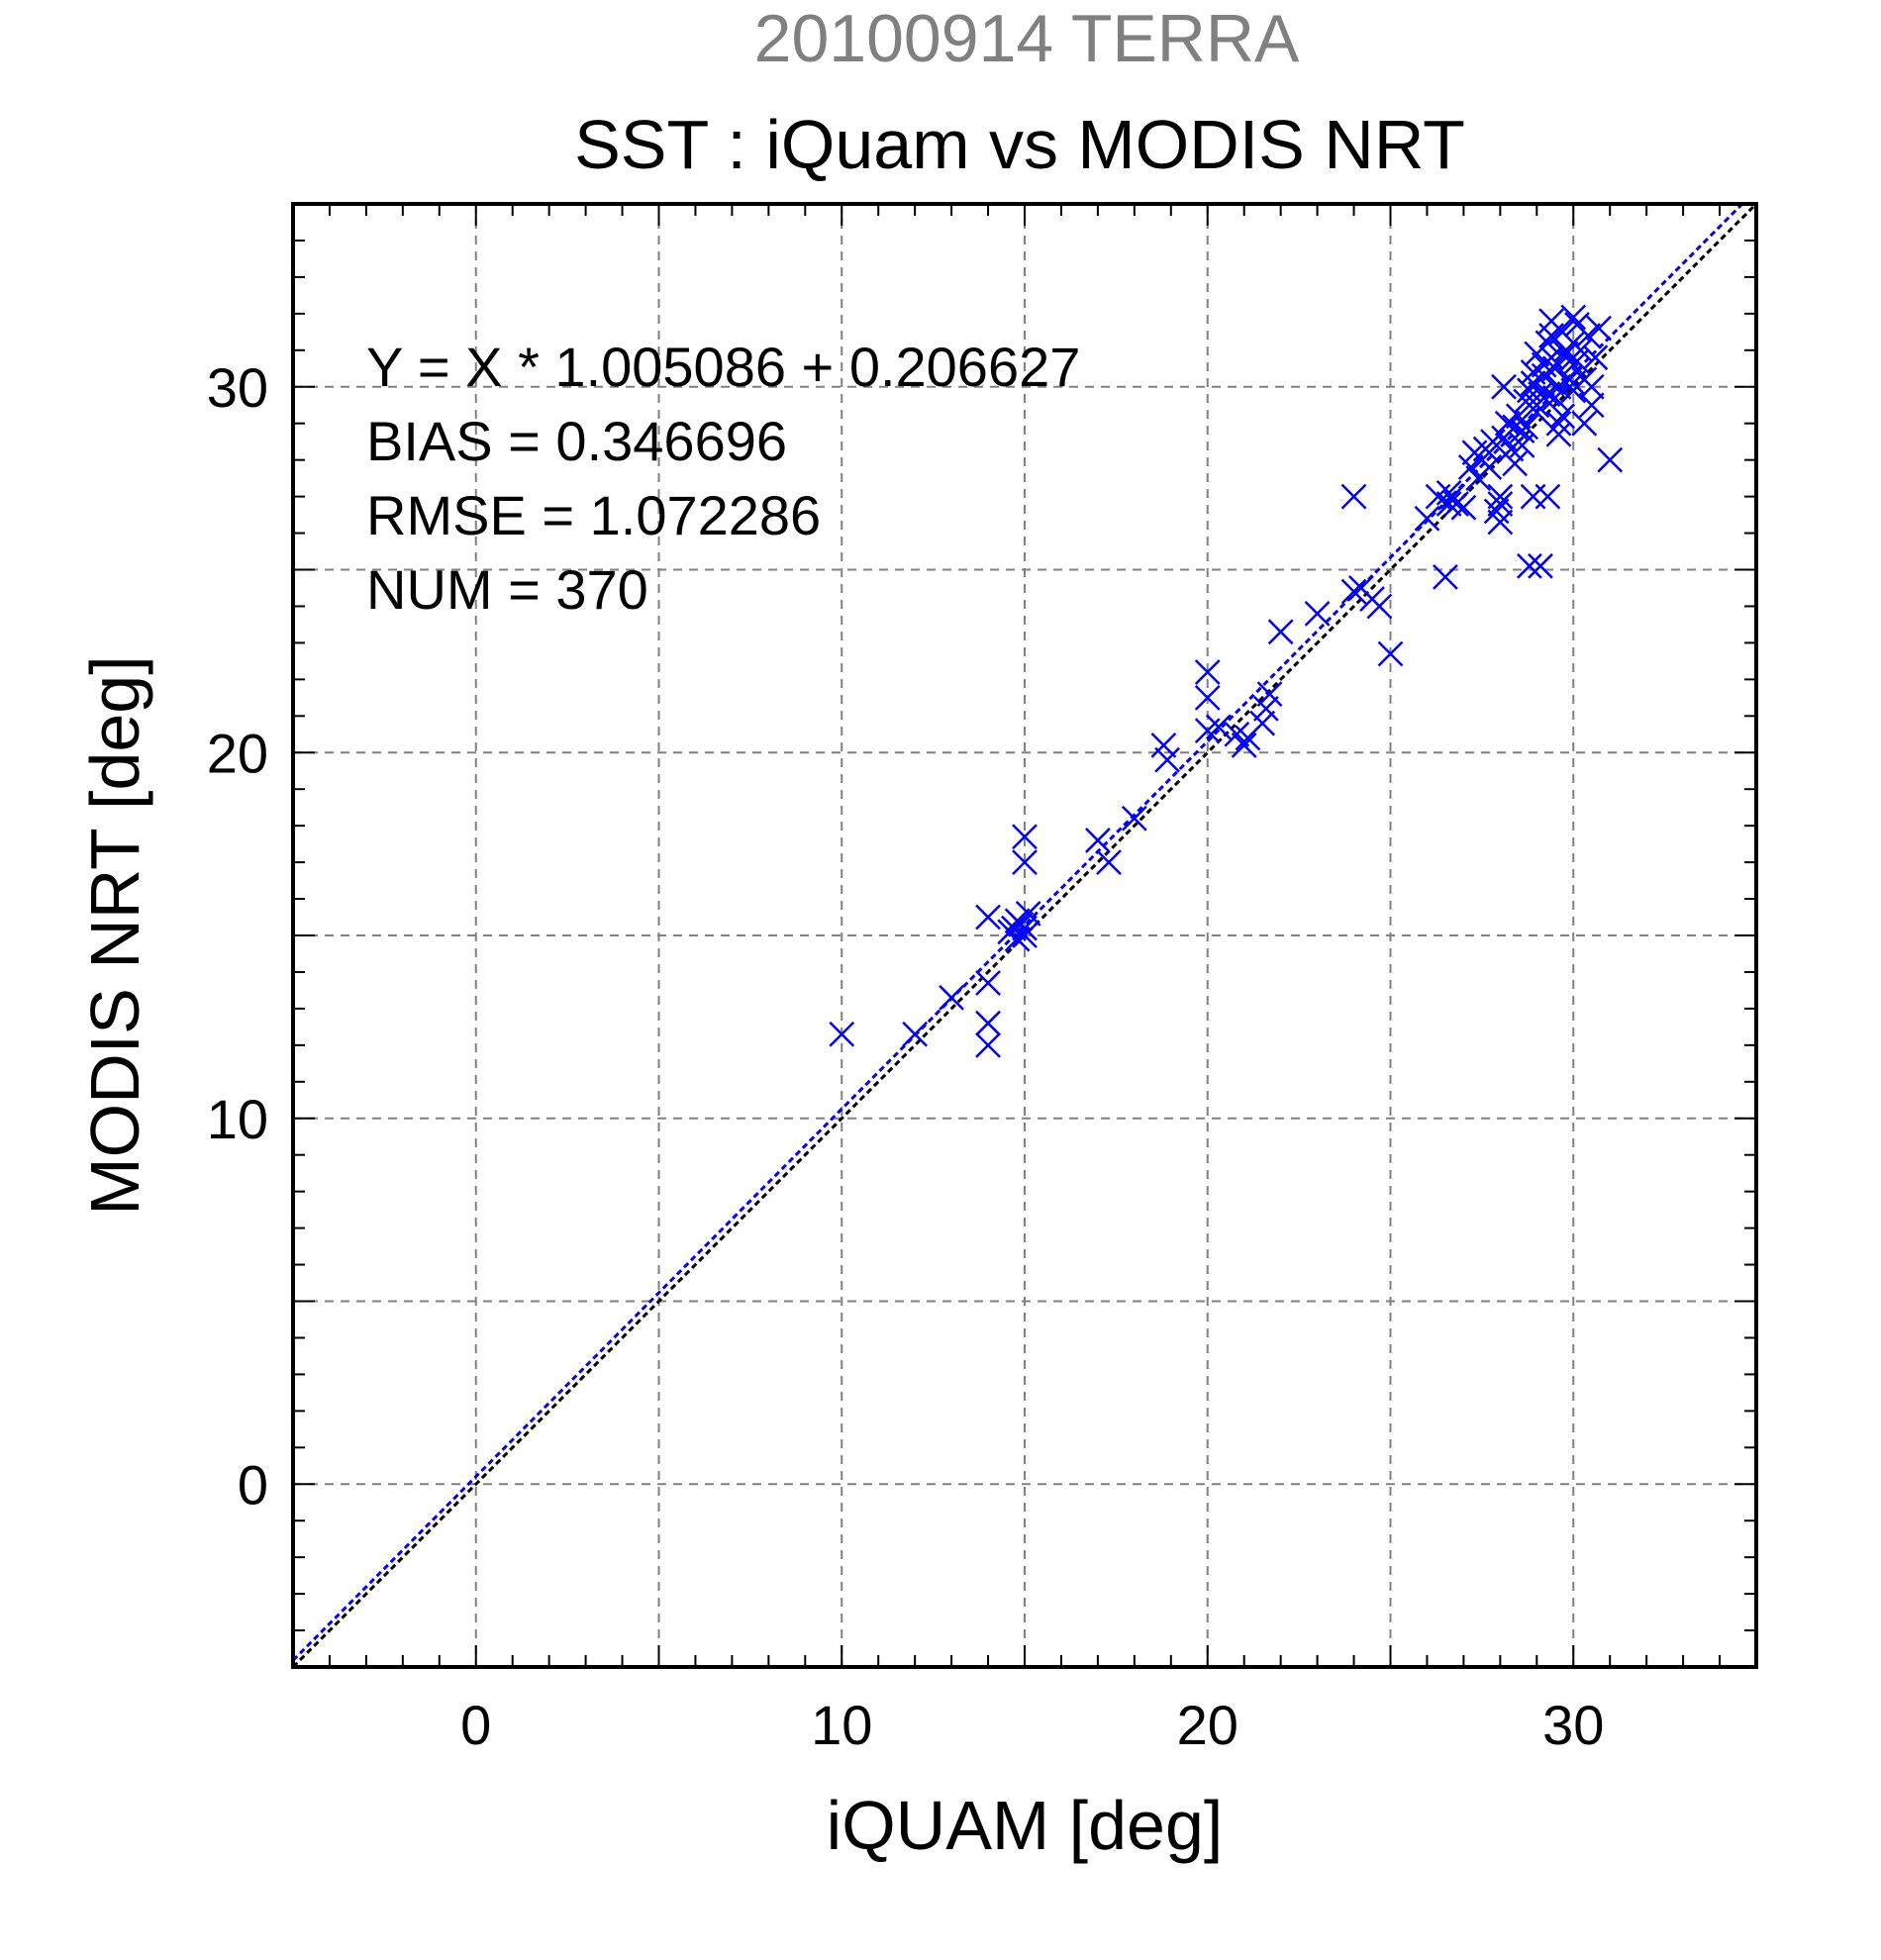 The height and width of the screenshot is (1960, 1881). Describe the element at coordinates (841, 1725) in the screenshot. I see `x-tick-label: 10` at that location.